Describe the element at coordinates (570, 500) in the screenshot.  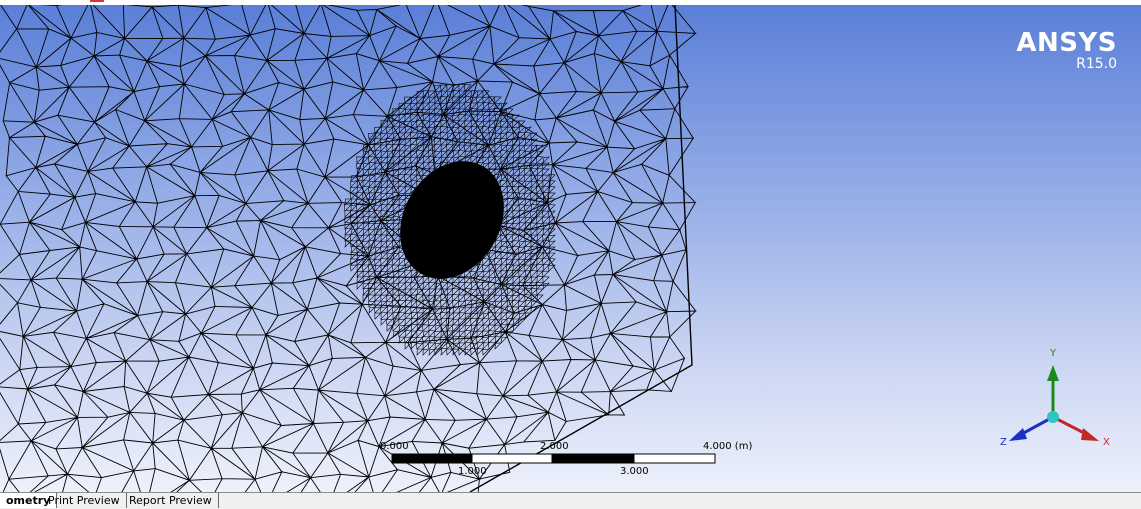
I see `view-tab-bar: ometry Print Preview Report Preview` at that location.